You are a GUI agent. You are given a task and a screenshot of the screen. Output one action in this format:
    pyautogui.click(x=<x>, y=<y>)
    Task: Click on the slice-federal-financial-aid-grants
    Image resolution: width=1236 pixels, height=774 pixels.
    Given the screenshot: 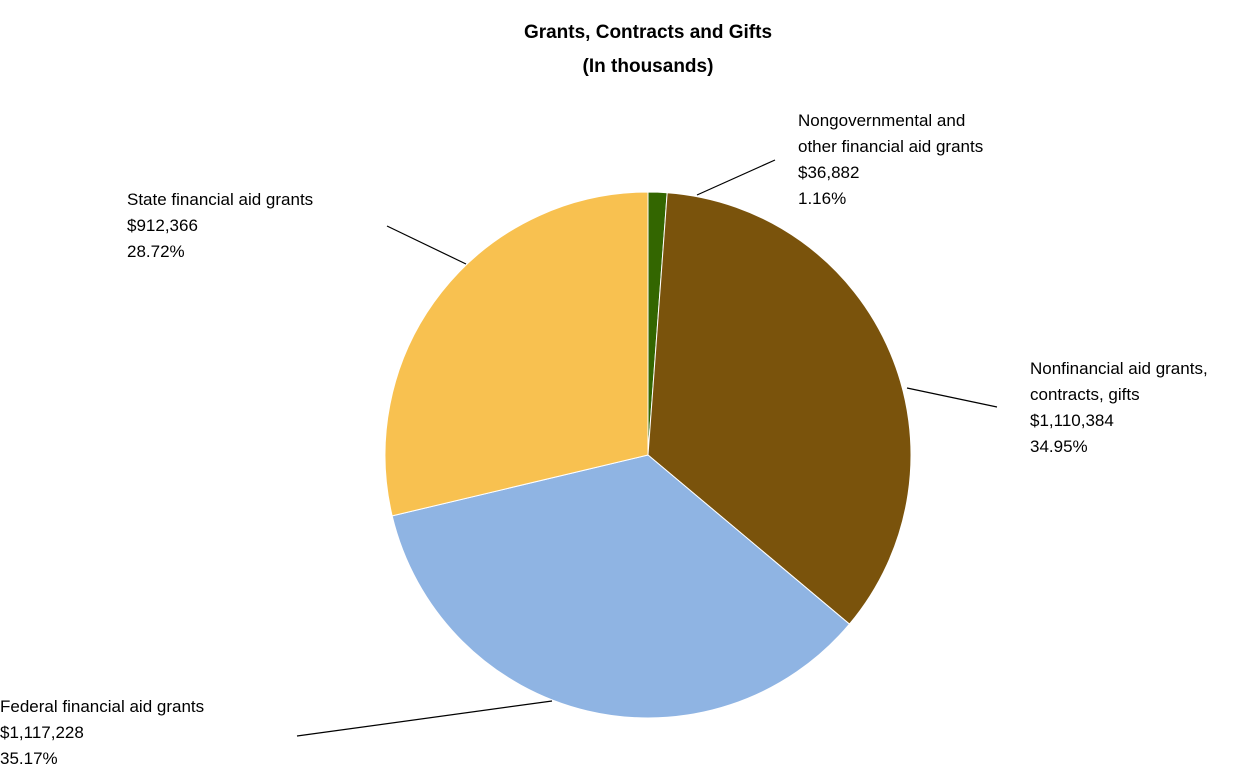 What is the action you would take?
    pyautogui.click(x=621, y=586)
    